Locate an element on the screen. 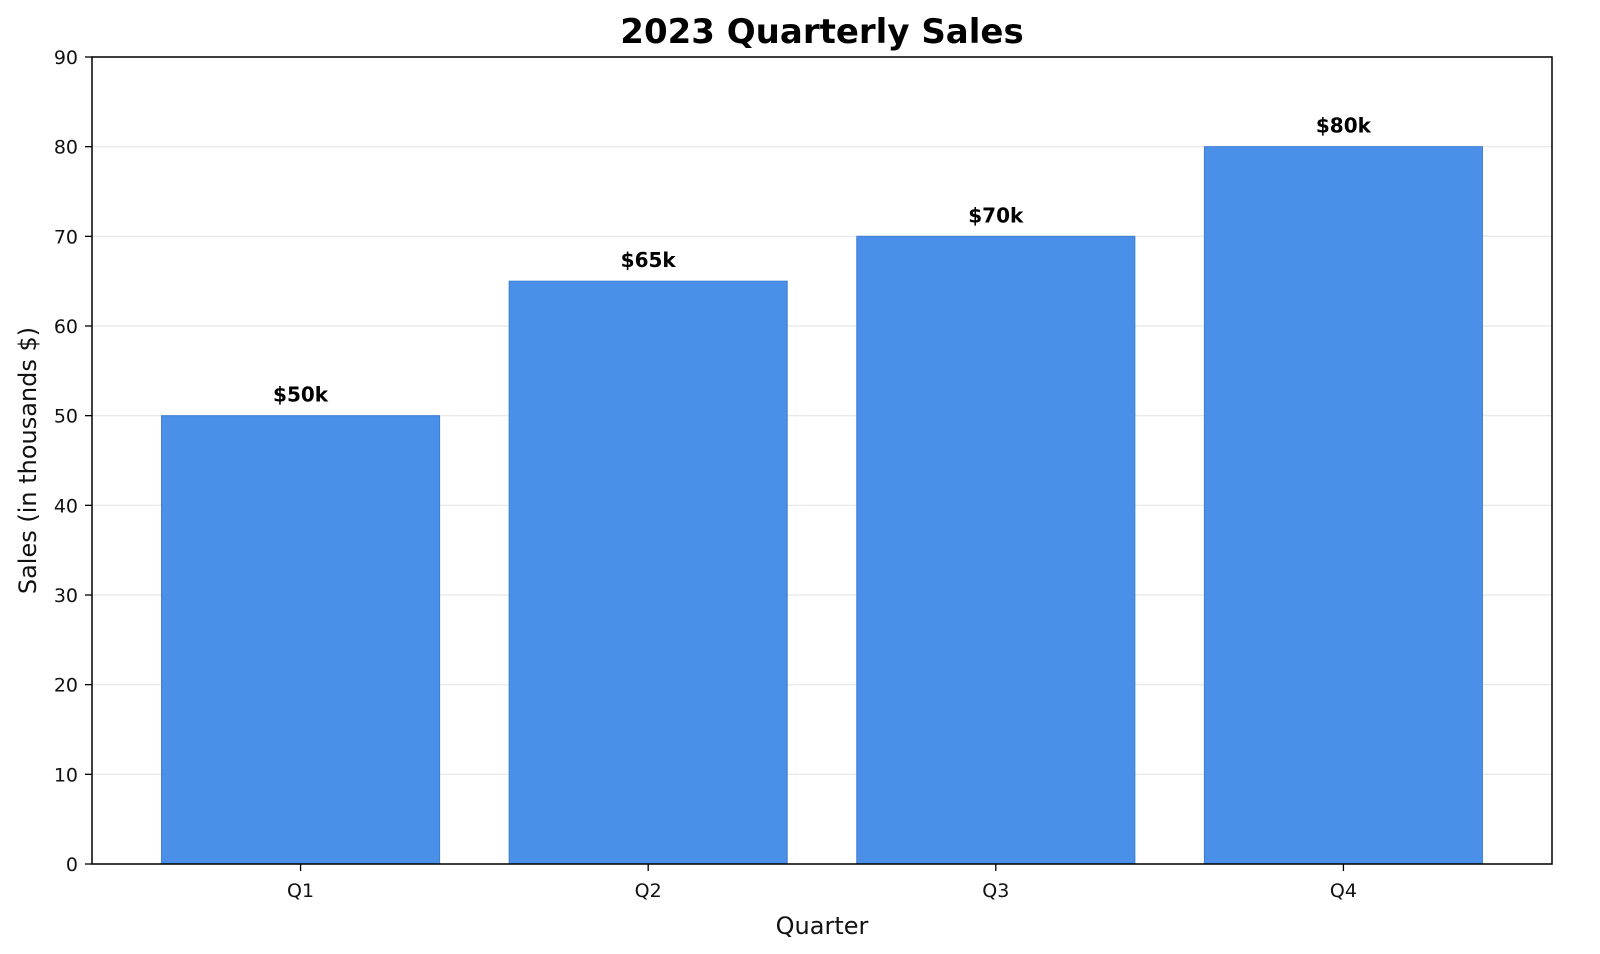  bar-q4 is located at coordinates (1343, 505).